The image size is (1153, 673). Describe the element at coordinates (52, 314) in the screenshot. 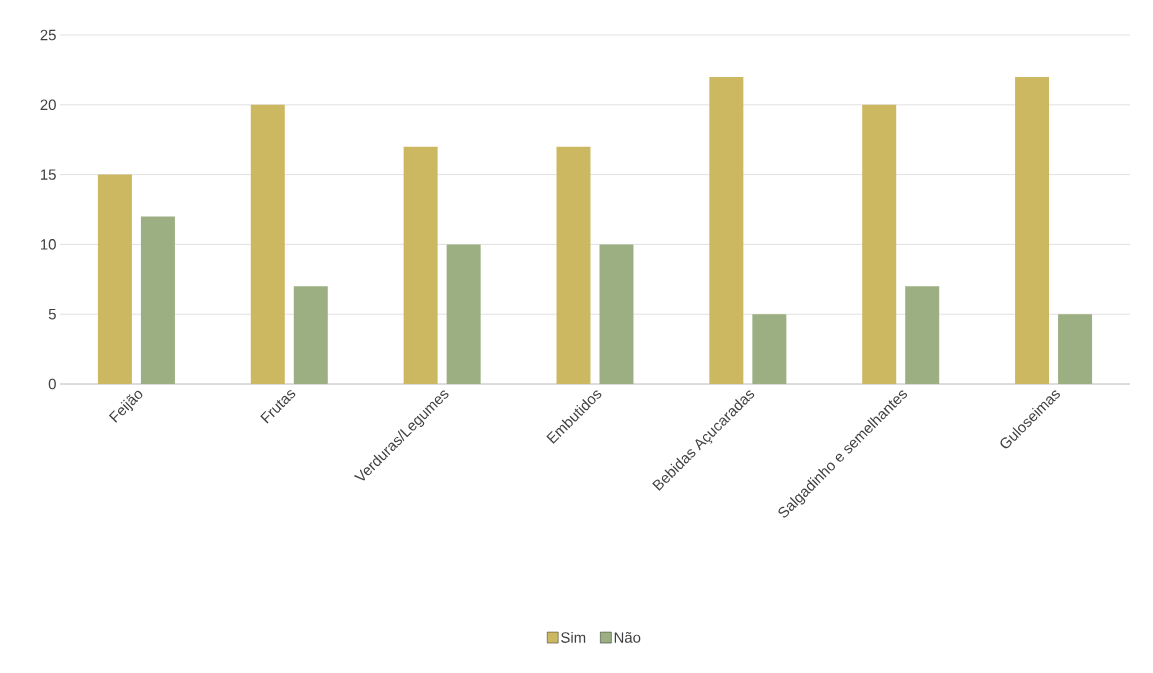

I see `y-tick-label: 5` at that location.